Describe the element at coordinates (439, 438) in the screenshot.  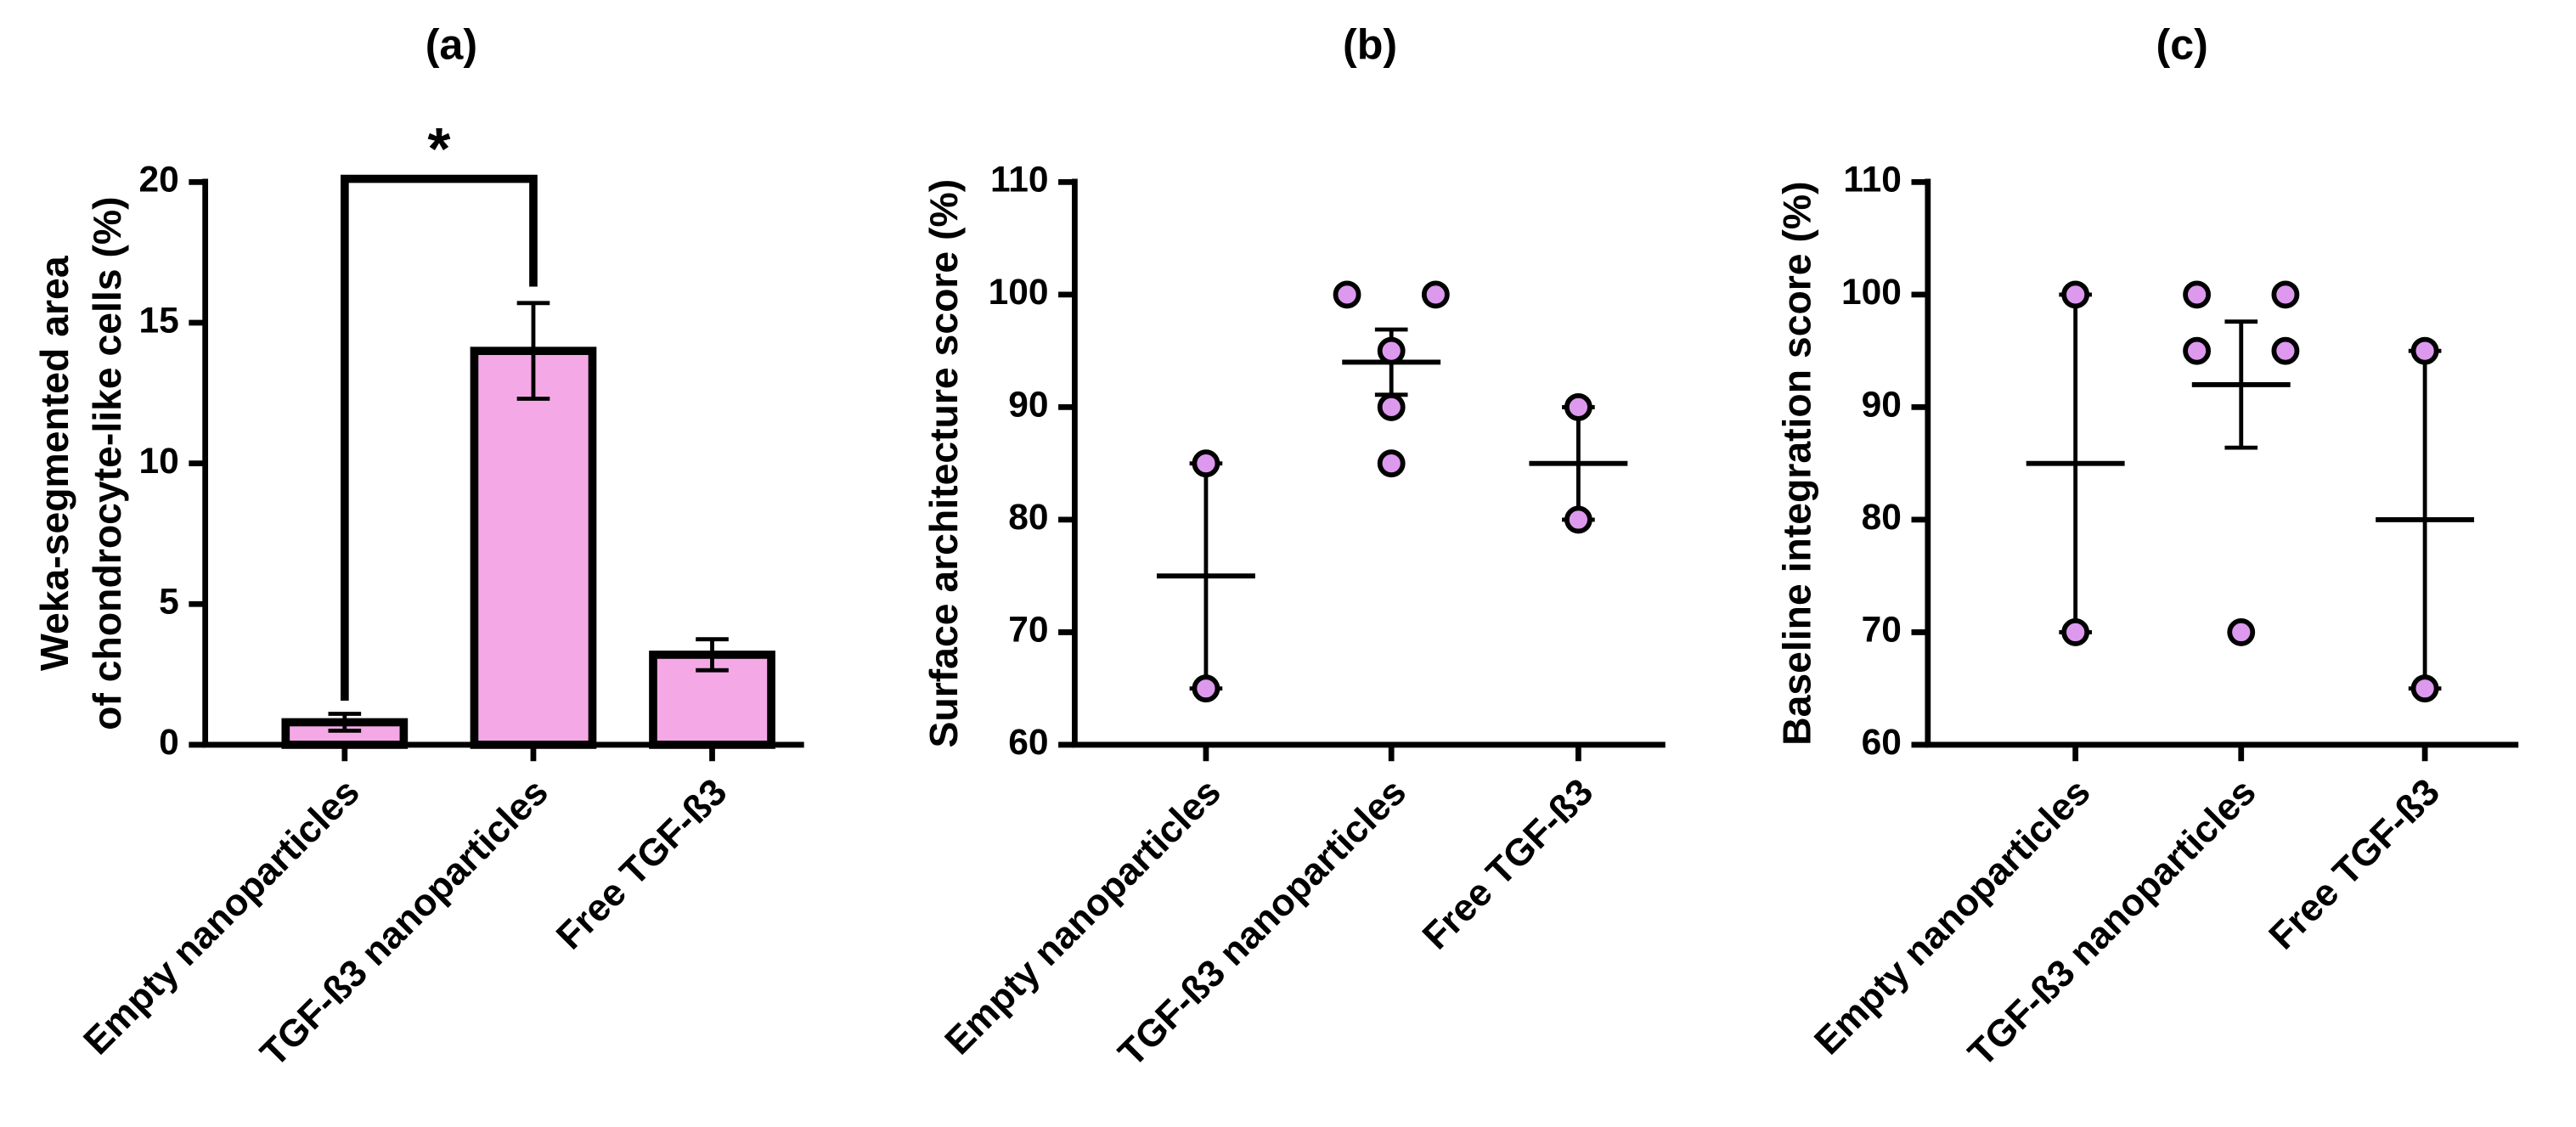
I see `significance-bracket` at that location.